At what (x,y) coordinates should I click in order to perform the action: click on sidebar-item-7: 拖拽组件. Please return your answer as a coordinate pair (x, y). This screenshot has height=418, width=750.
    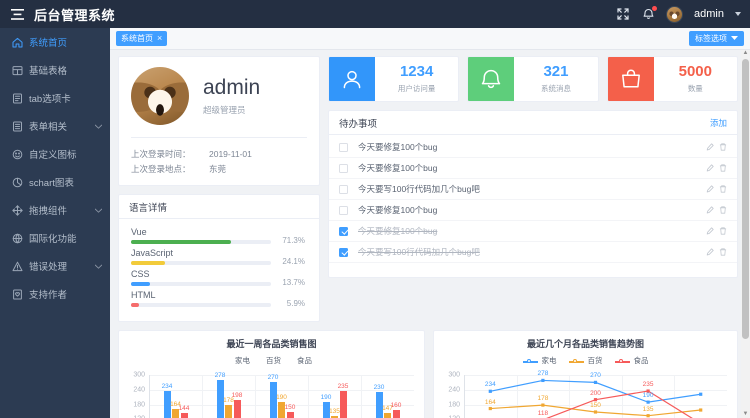
    Looking at the image, I should click on (55, 210).